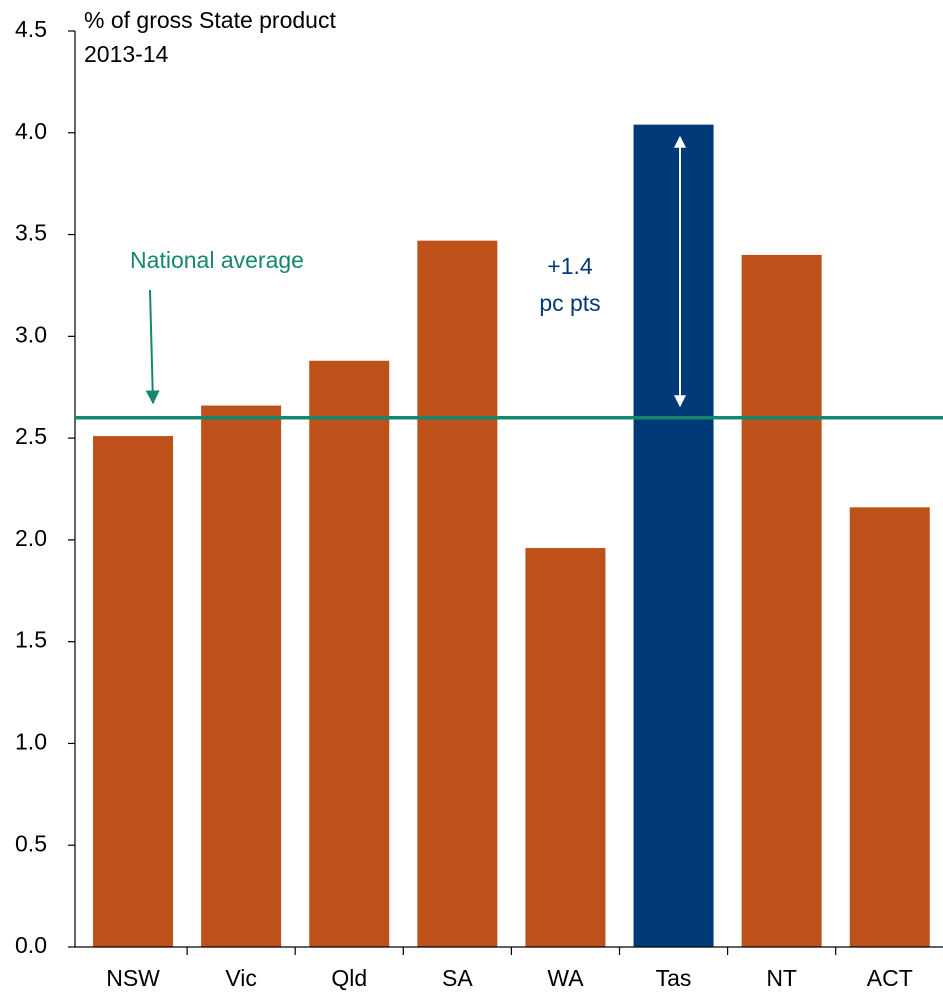 This screenshot has height=1000, width=943. What do you see at coordinates (31, 131) in the screenshot?
I see `y-tick-label: 4.0` at bounding box center [31, 131].